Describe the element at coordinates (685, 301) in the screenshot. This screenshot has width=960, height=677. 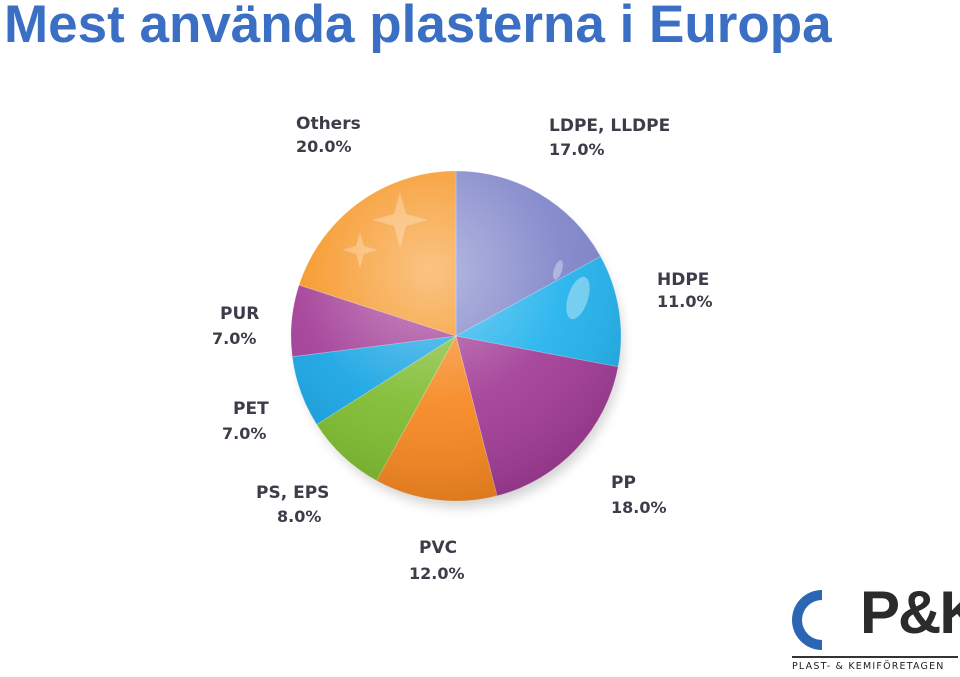
I see `slice-label-value: 11.0%` at that location.